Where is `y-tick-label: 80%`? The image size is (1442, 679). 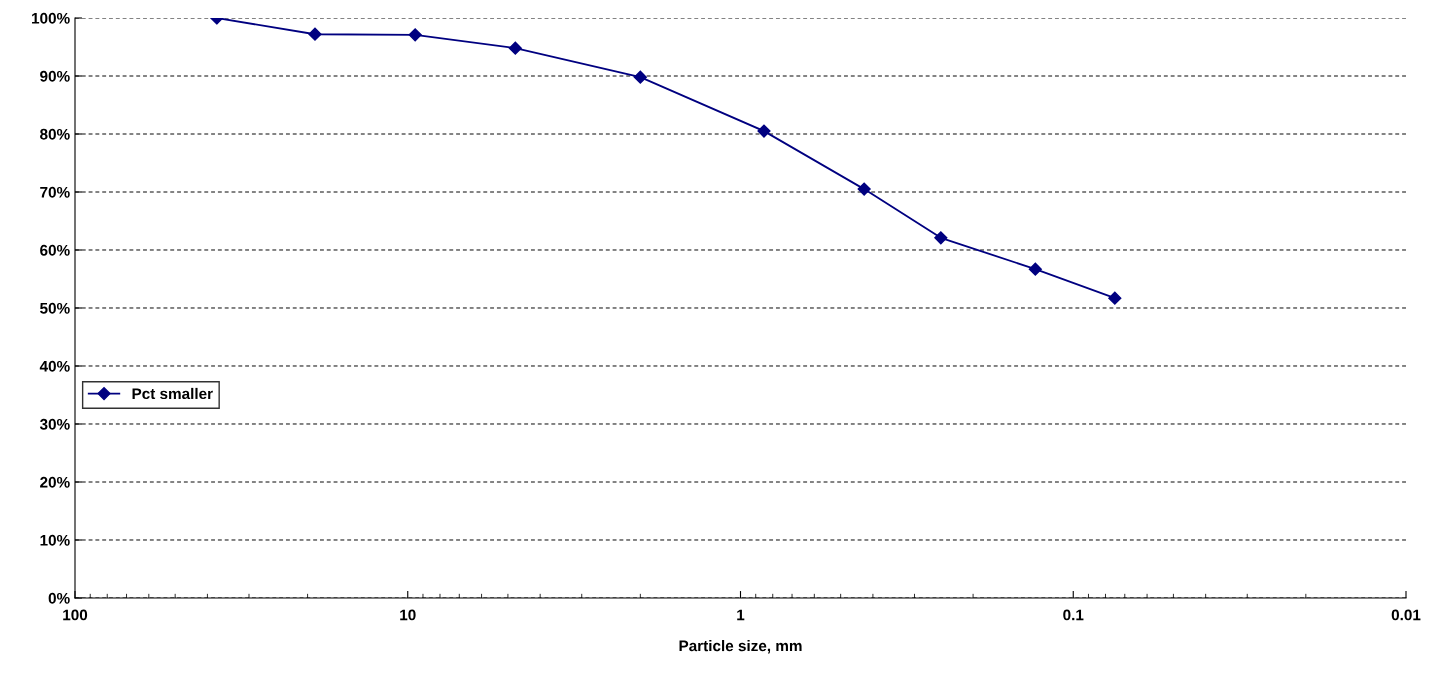 y-tick-label: 80% is located at coordinates (55, 134).